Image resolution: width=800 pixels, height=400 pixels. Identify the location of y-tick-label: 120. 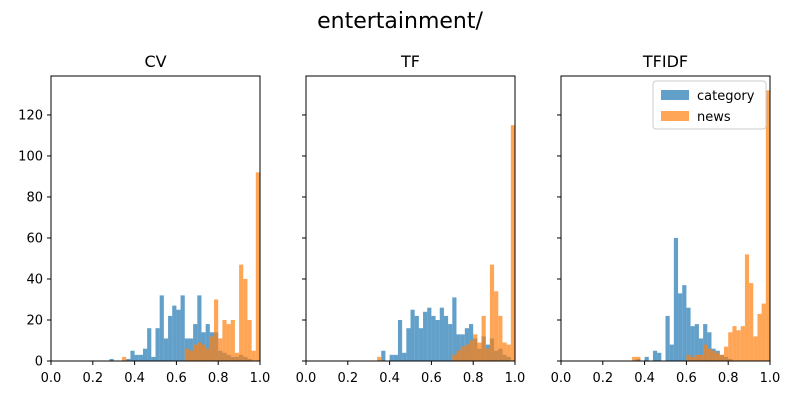
(30, 115).